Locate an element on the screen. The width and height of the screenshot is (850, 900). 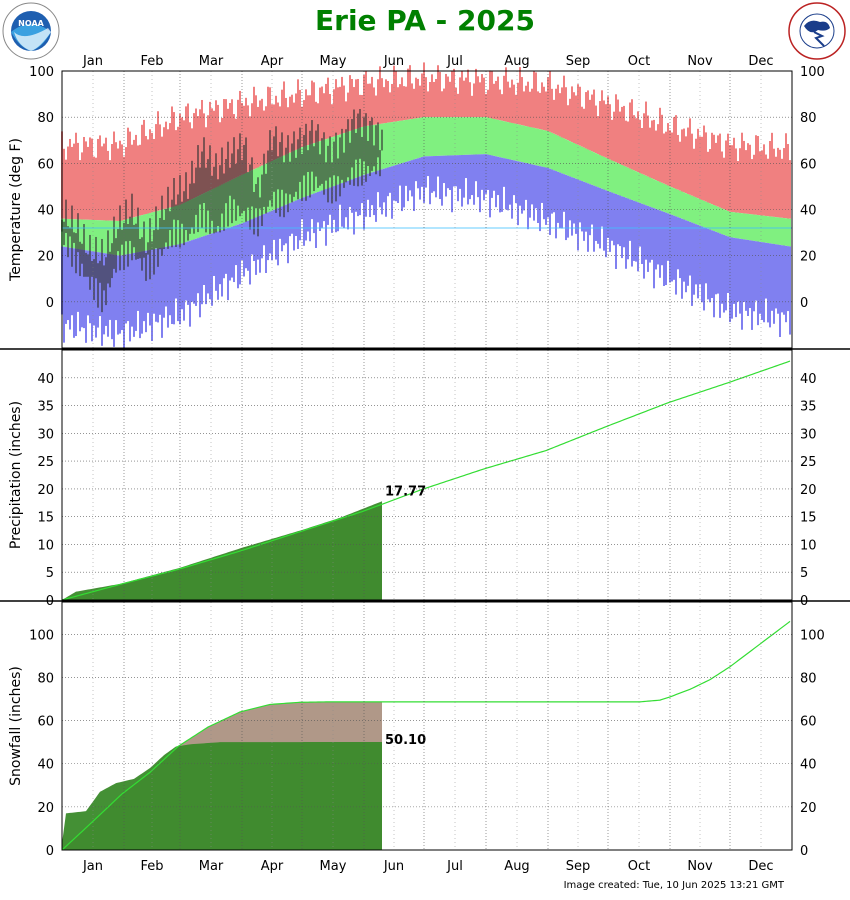
month-label-top: Apr is located at coordinates (272, 61).